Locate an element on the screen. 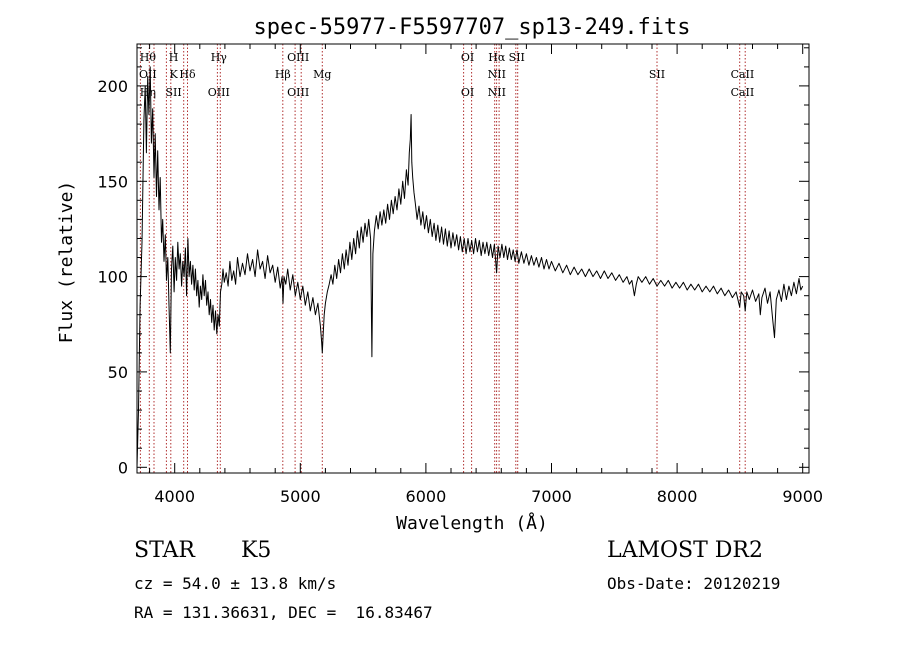 This screenshot has height=649, width=900. x-tick-label-8000: 8000 is located at coordinates (677, 496).